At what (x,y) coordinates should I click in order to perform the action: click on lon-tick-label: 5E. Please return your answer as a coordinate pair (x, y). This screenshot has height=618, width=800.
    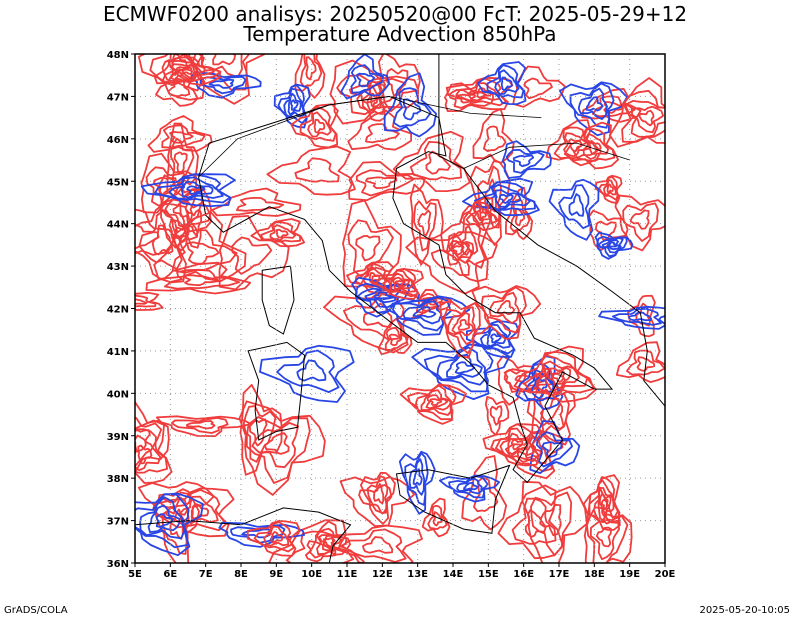
    Looking at the image, I should click on (135, 574).